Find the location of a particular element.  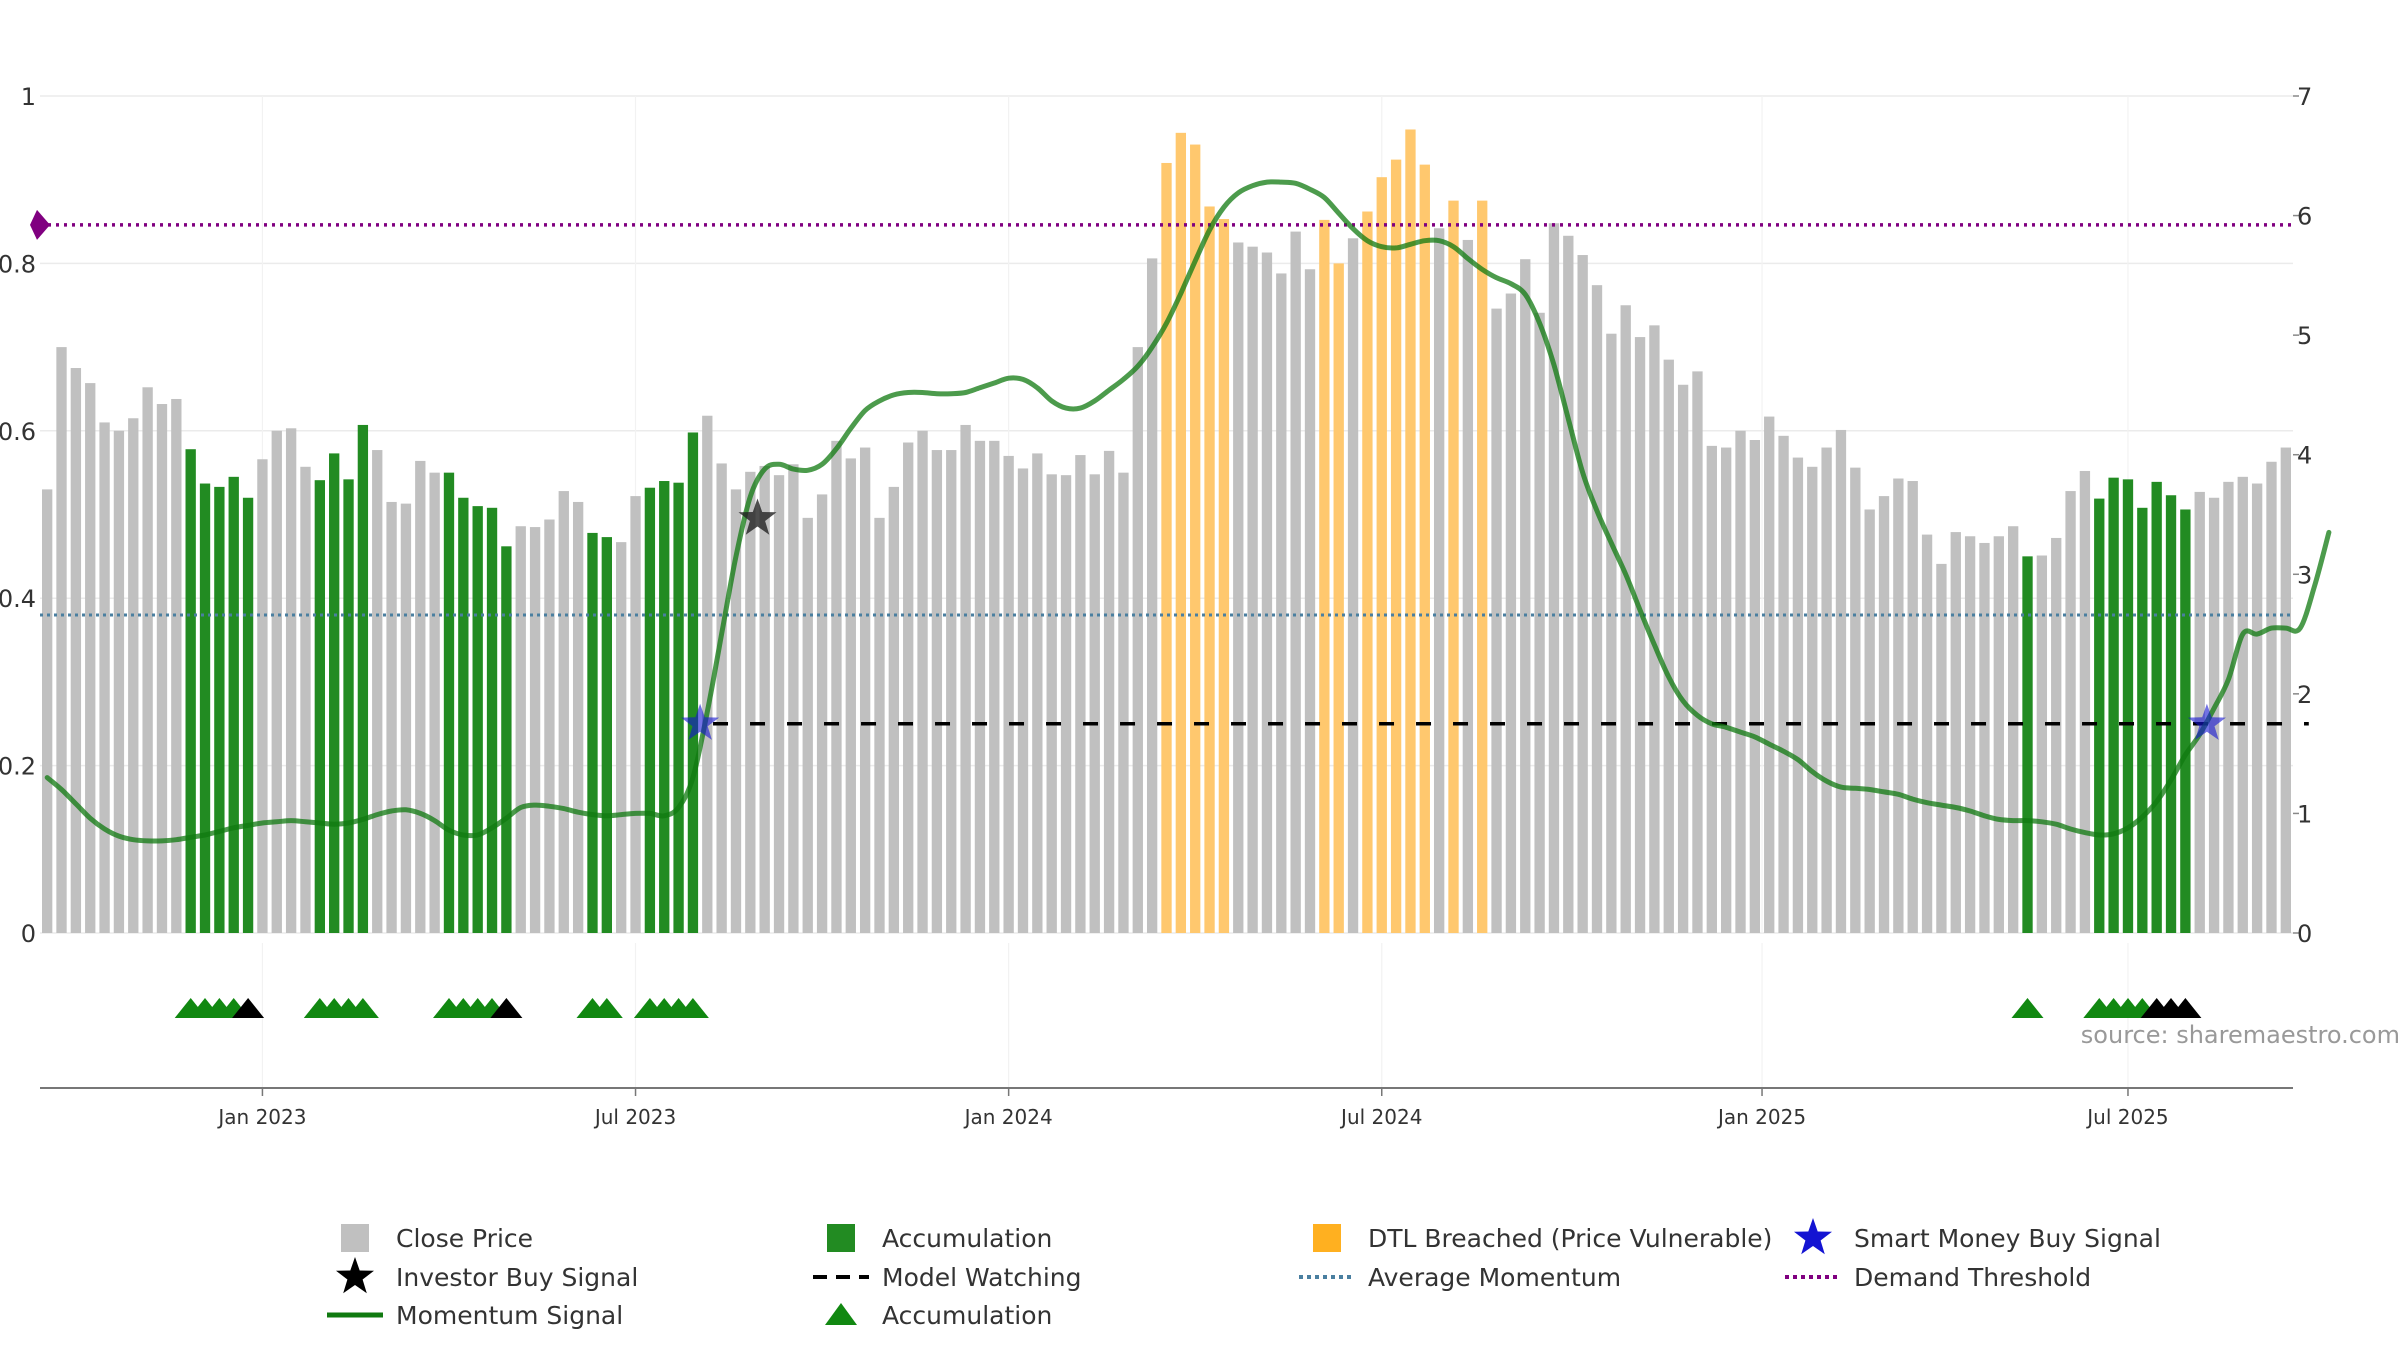

legend-accumulation-triangle-icon is located at coordinates (841, 1314).